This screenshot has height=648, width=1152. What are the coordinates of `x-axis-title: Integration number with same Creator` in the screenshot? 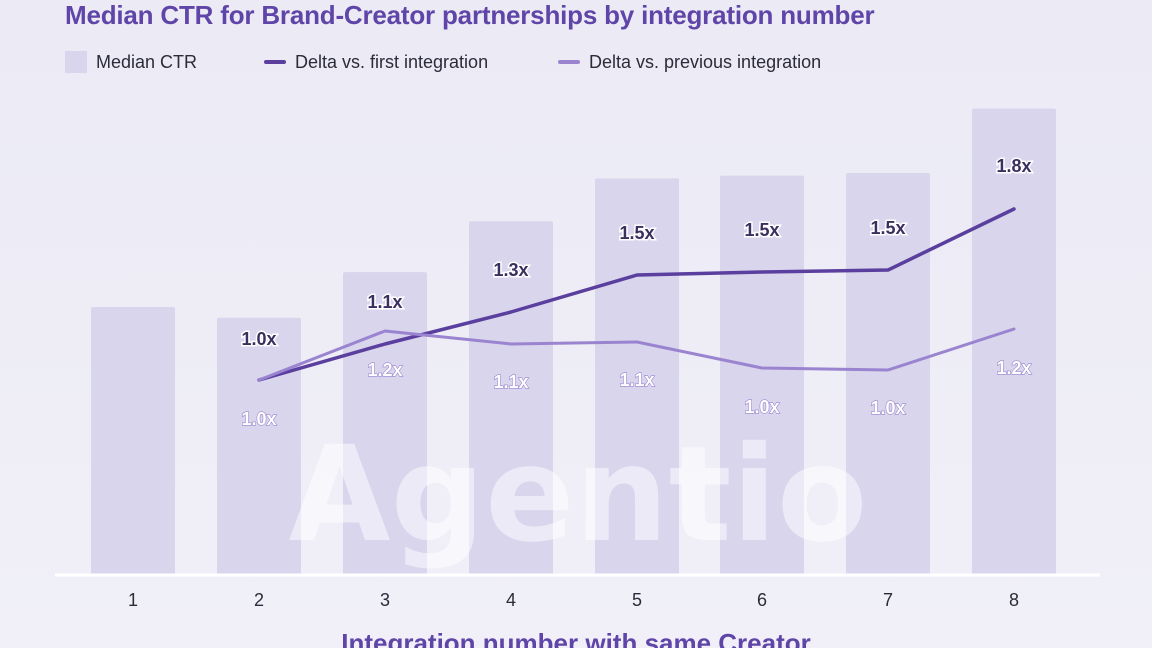 It's located at (576, 638).